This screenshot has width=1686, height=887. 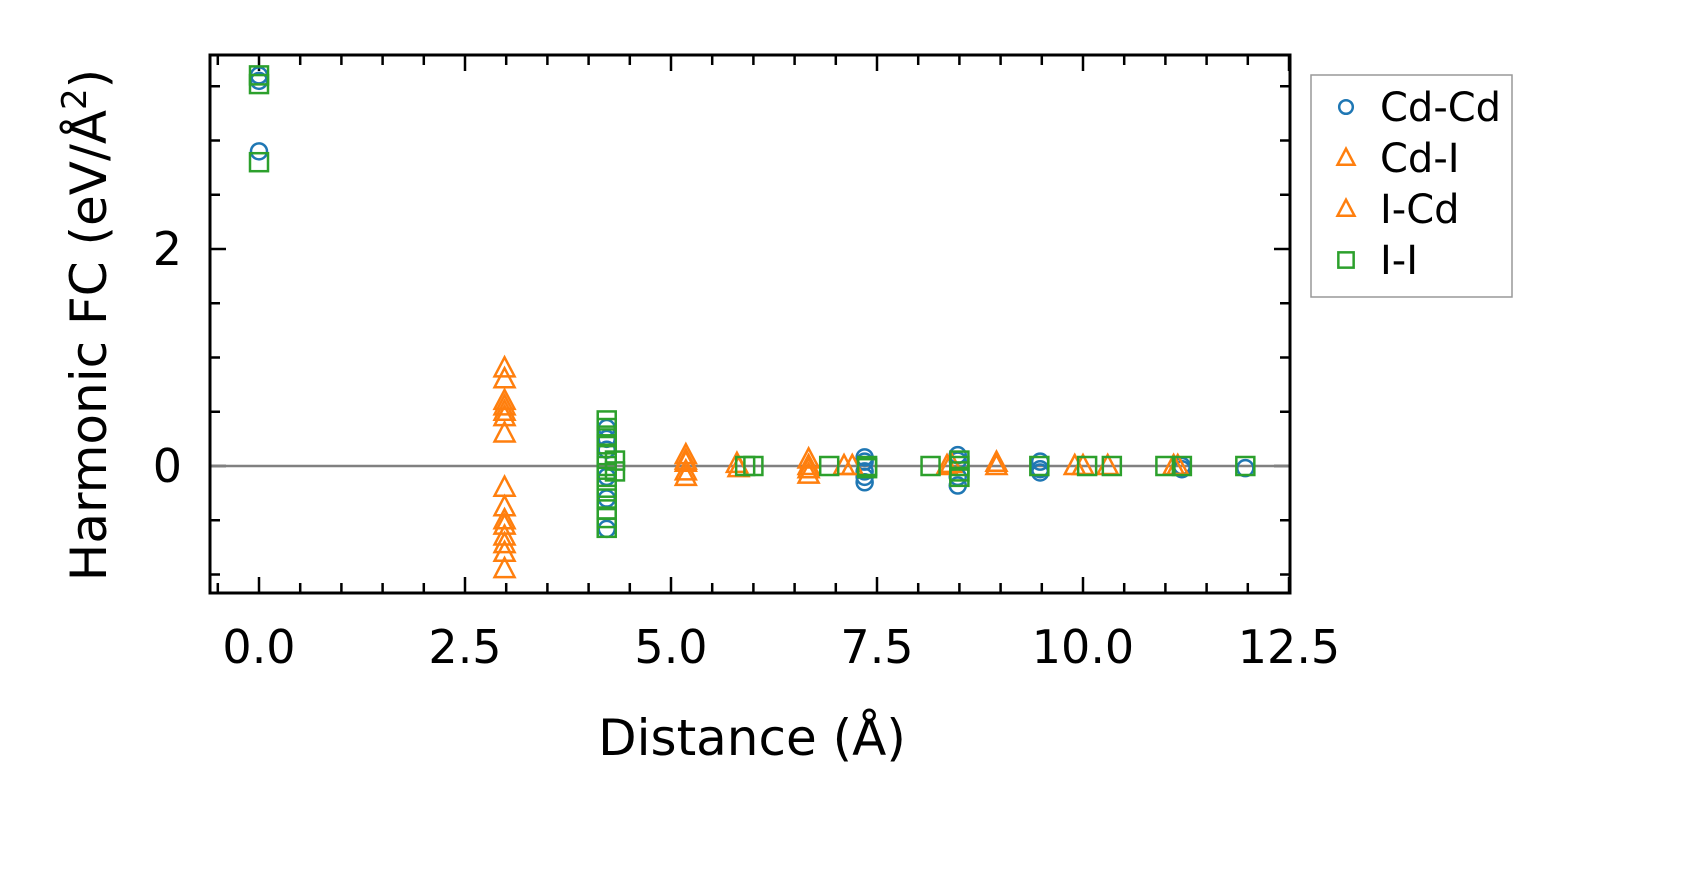 What do you see at coordinates (1440, 108) in the screenshot?
I see `legend-label: Cd-Cd` at bounding box center [1440, 108].